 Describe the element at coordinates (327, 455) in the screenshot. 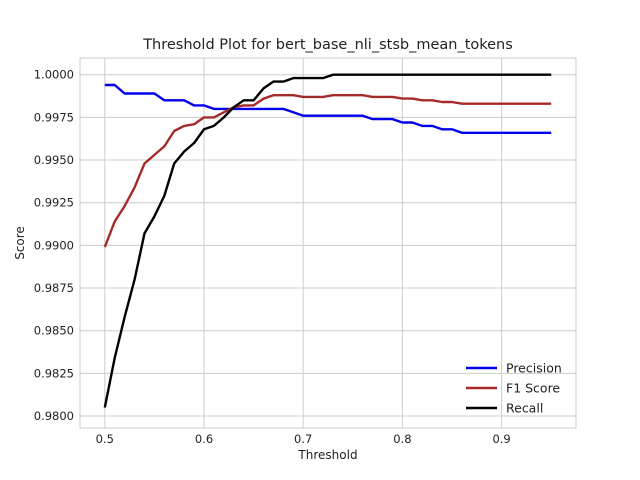

I see `x-axis-label: Threshold` at that location.